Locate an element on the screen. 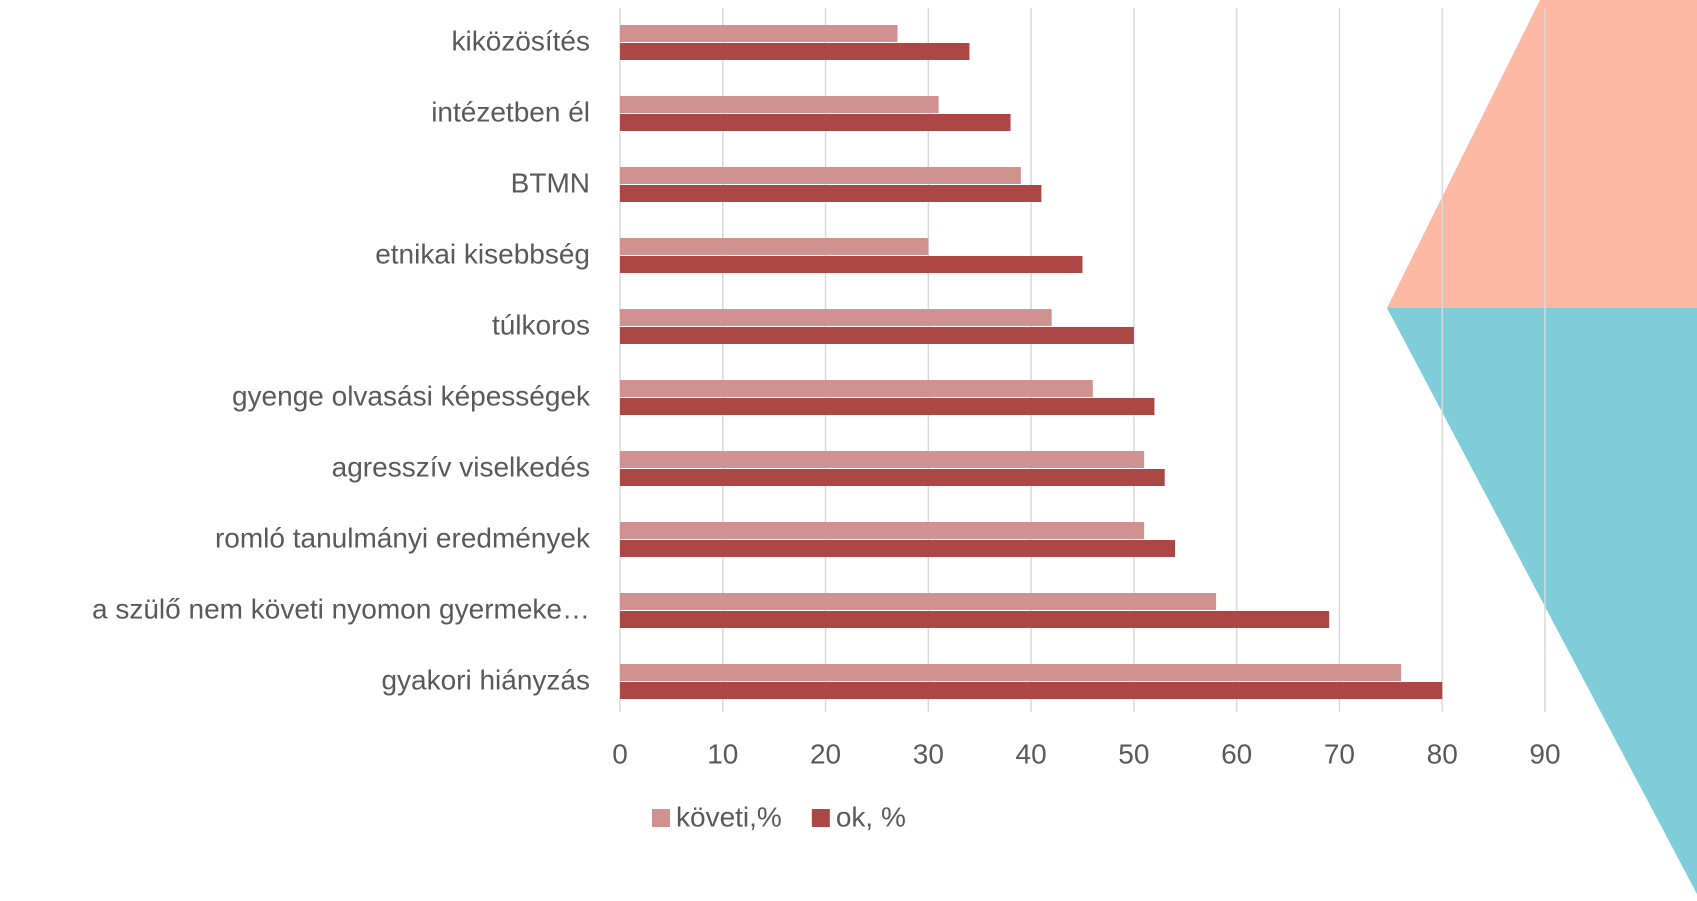 The image size is (1697, 901). category-label: romló tanulmányi eredmények is located at coordinates (403, 537).